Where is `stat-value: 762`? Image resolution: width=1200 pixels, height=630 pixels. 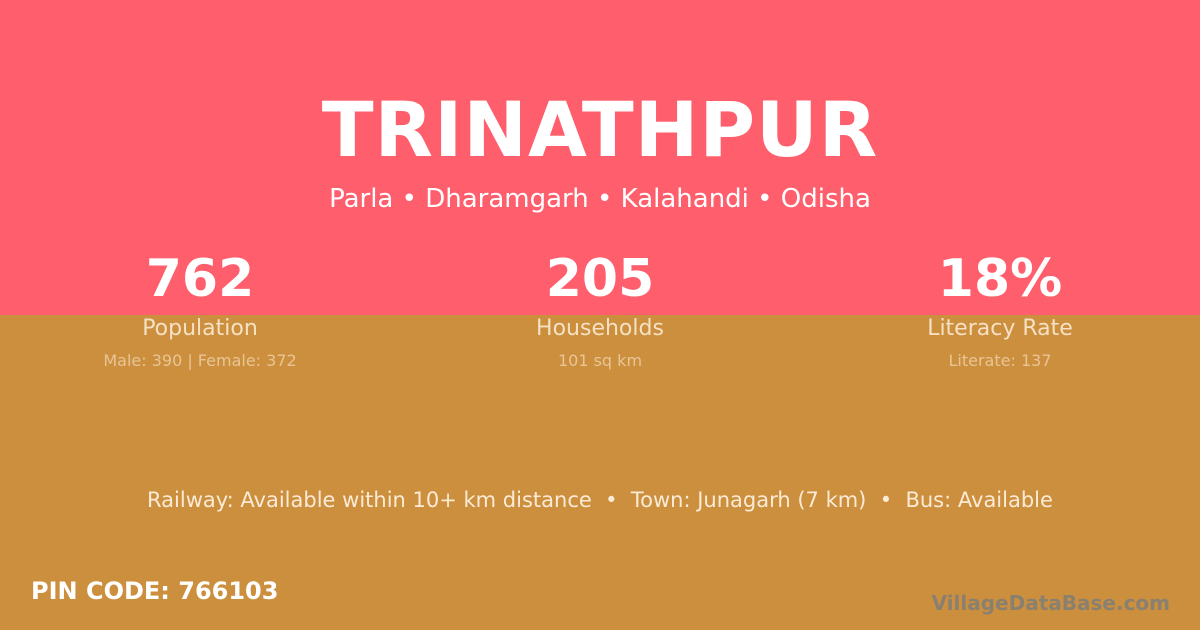
stat-value: 762 is located at coordinates (200, 279).